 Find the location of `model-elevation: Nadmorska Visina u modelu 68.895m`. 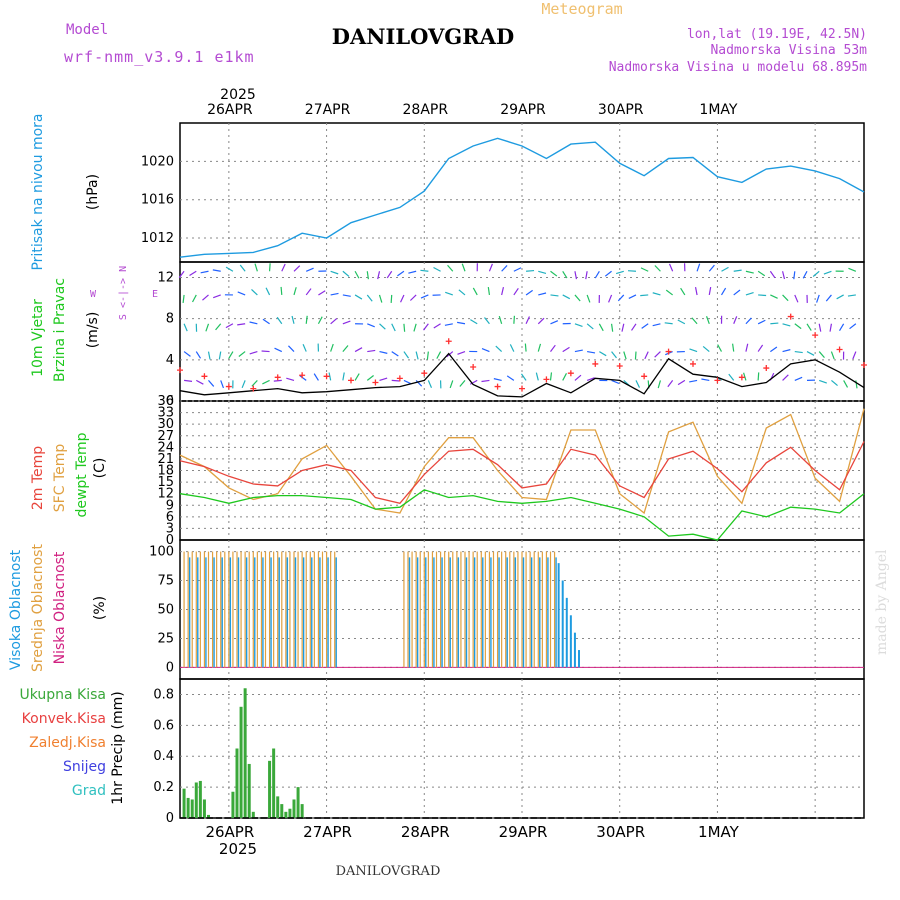

model-elevation: Nadmorska Visina u modelu 68.895m is located at coordinates (738, 67).